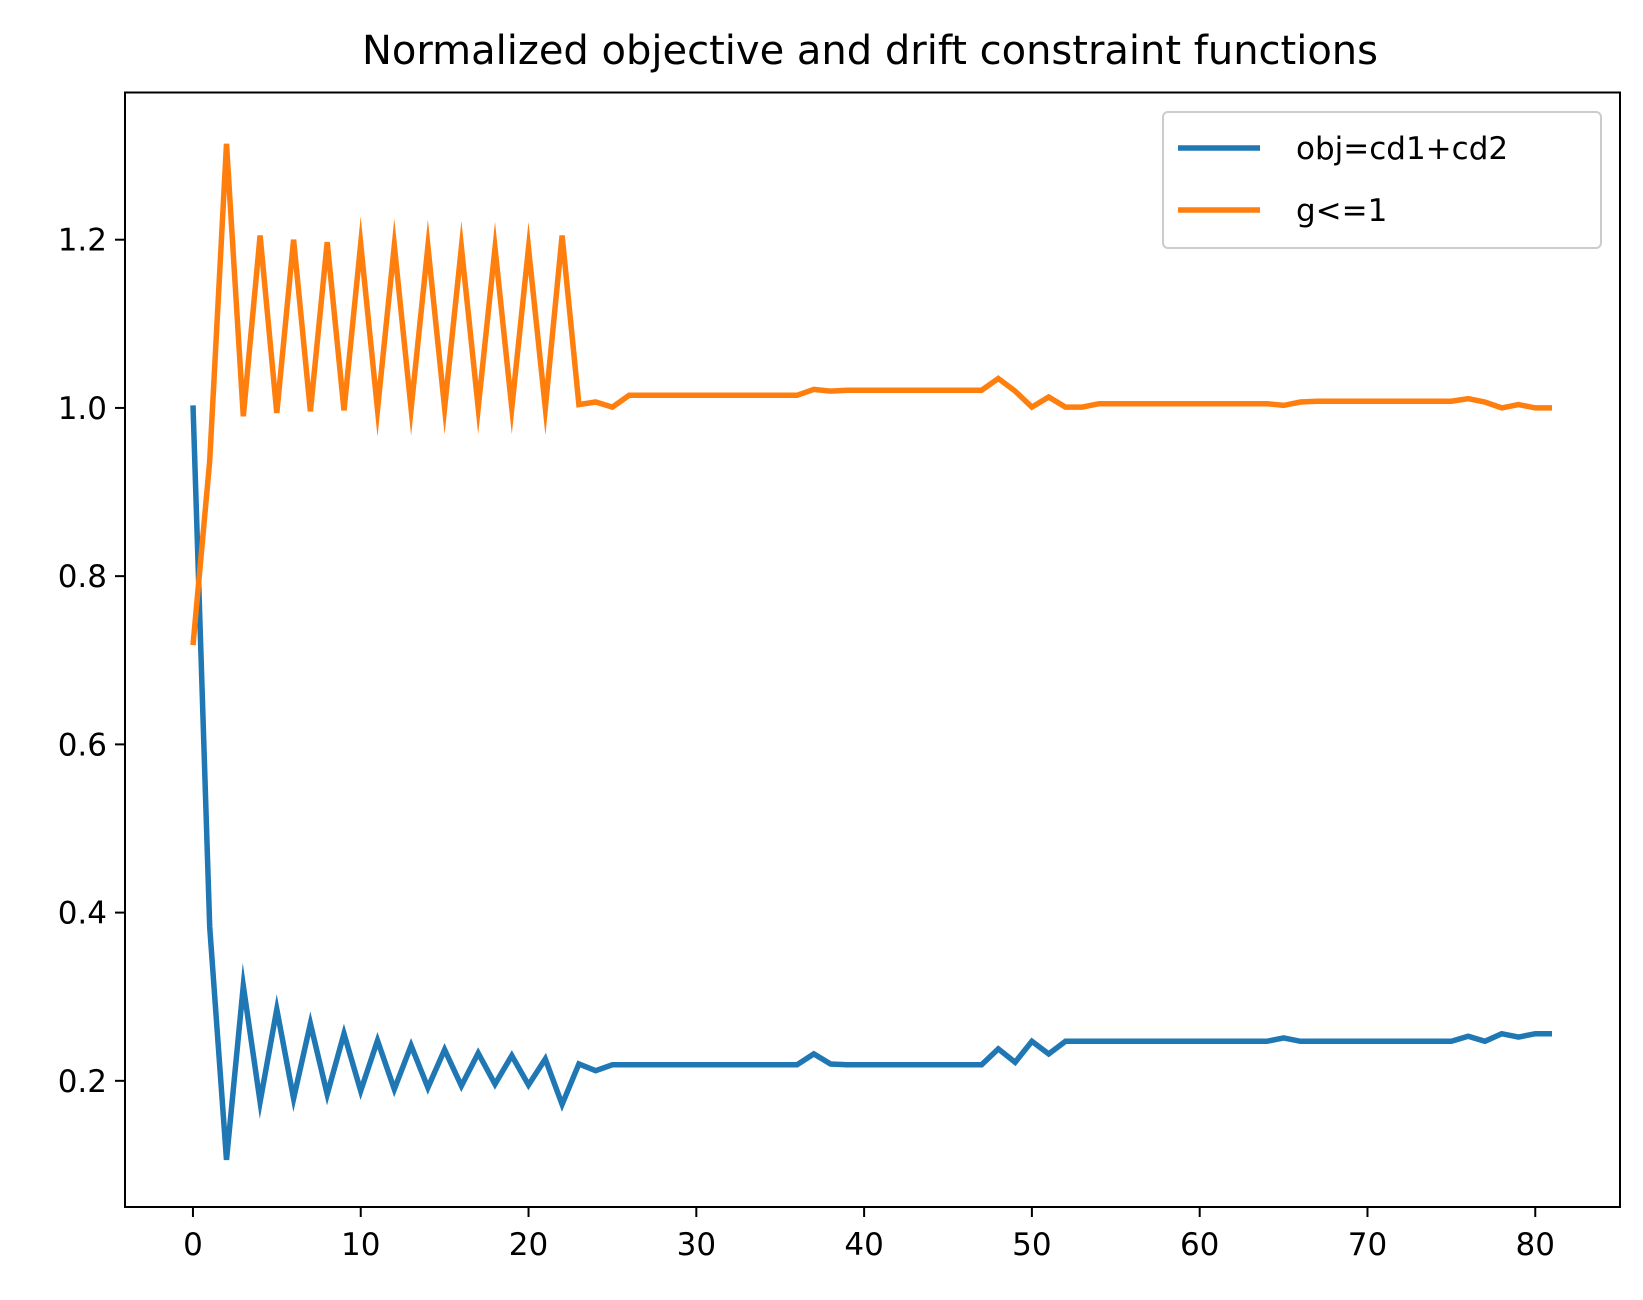 Image resolution: width=1643 pixels, height=1300 pixels. Describe the element at coordinates (696, 1245) in the screenshot. I see `x-tick-label: 30` at that location.